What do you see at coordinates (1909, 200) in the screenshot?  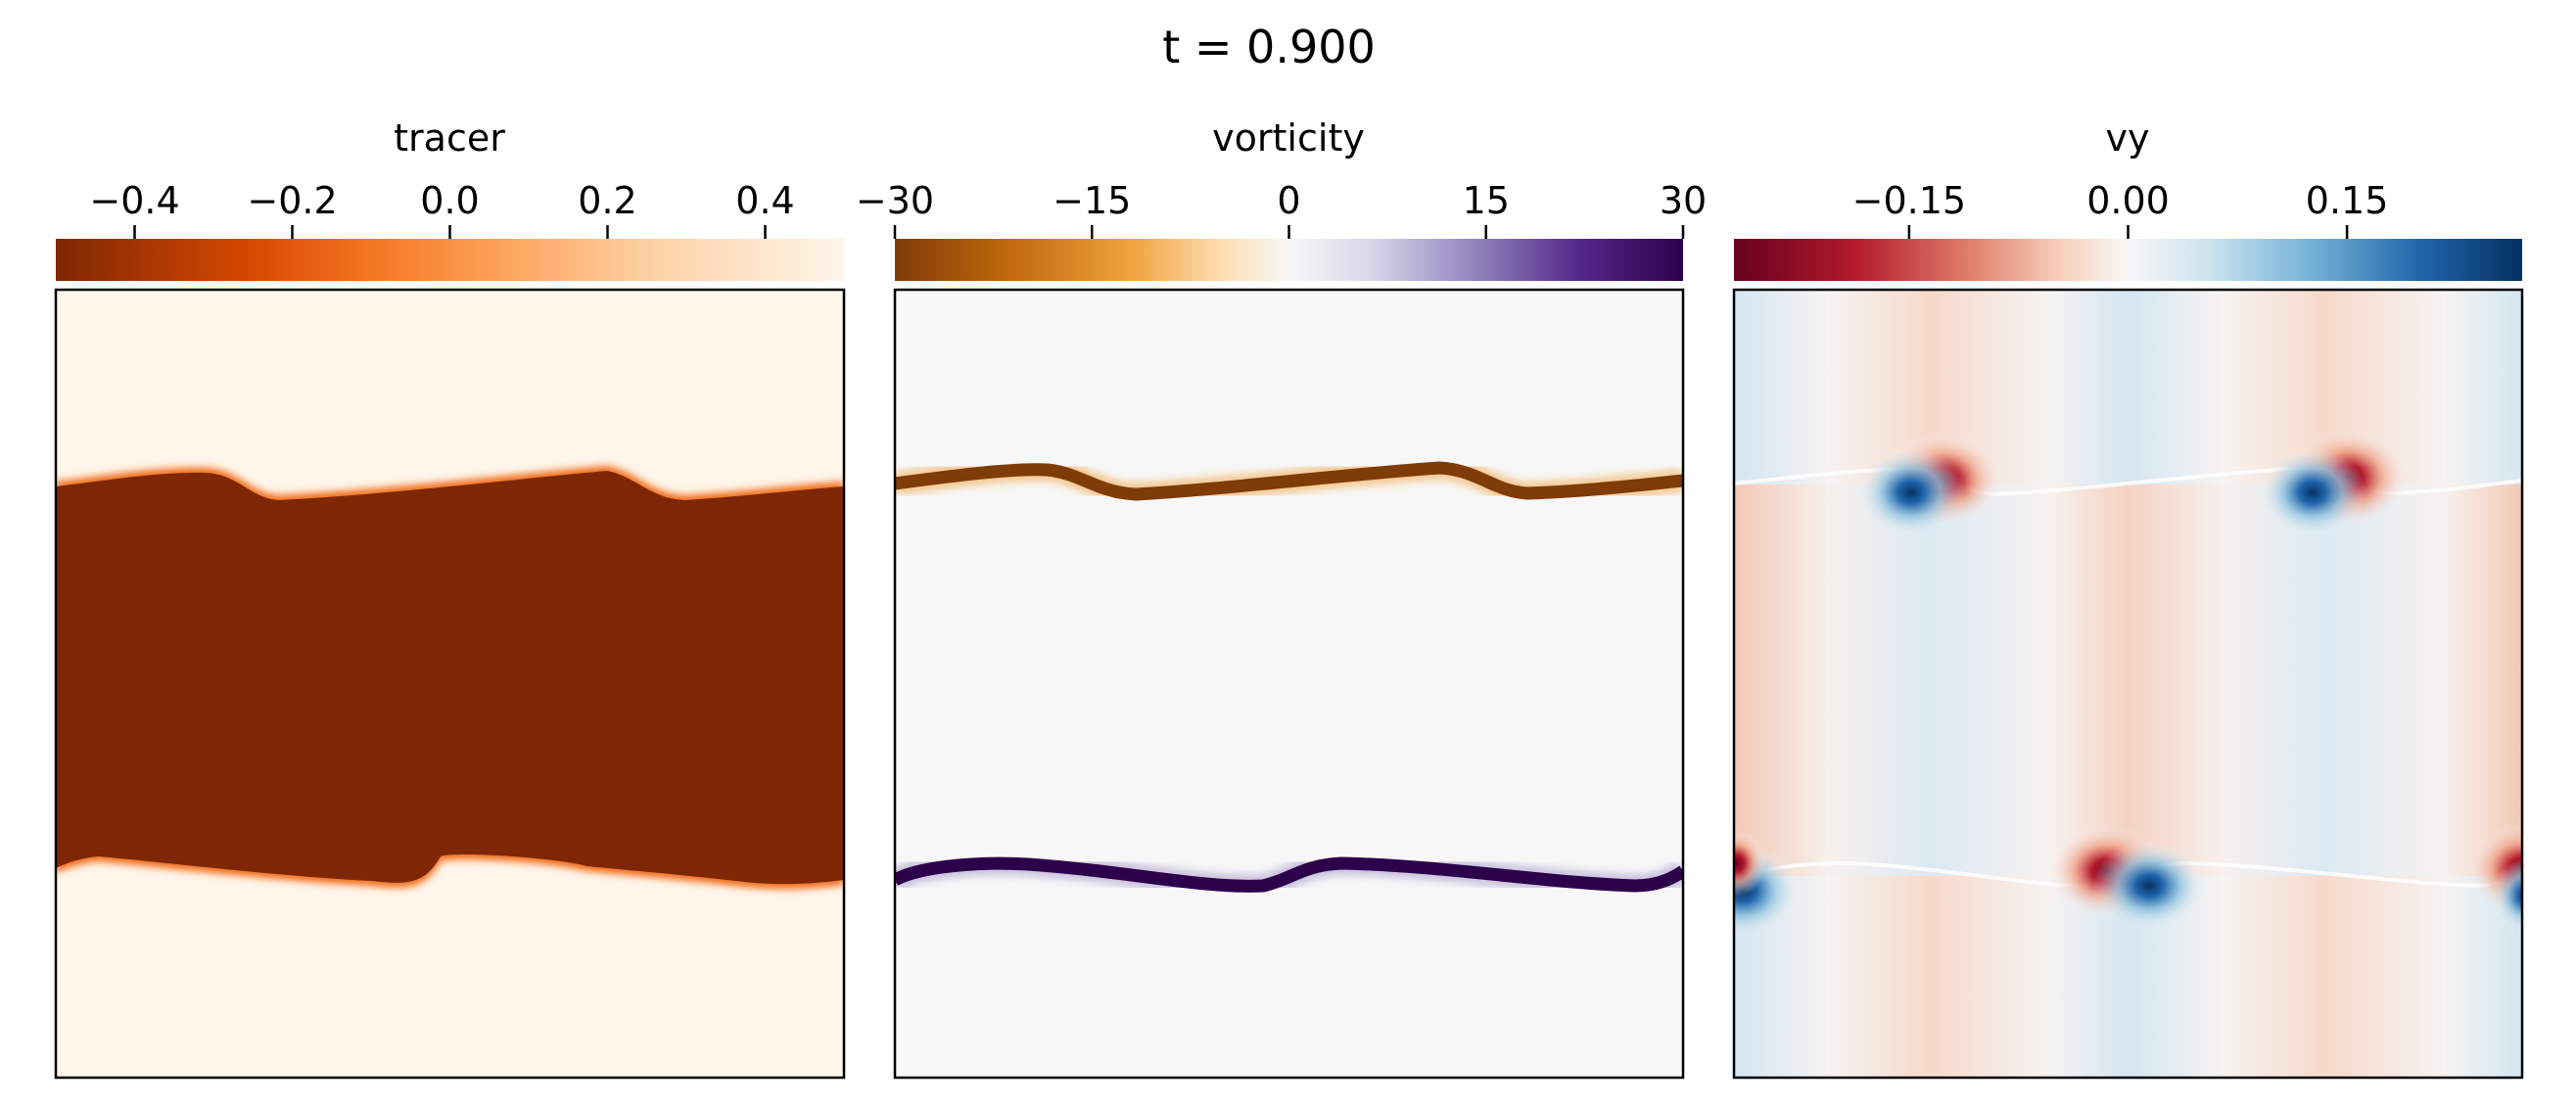 I see `colorbar-tick-label: −0.15` at bounding box center [1909, 200].